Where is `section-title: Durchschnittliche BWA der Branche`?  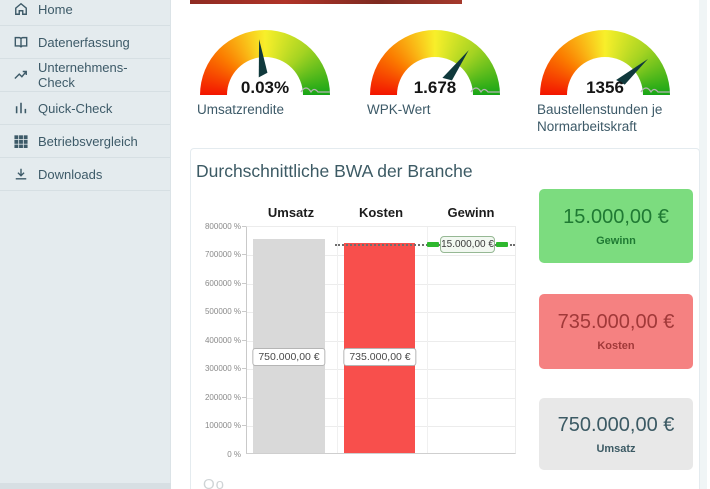 section-title: Durchschnittliche BWA der Branche is located at coordinates (334, 171).